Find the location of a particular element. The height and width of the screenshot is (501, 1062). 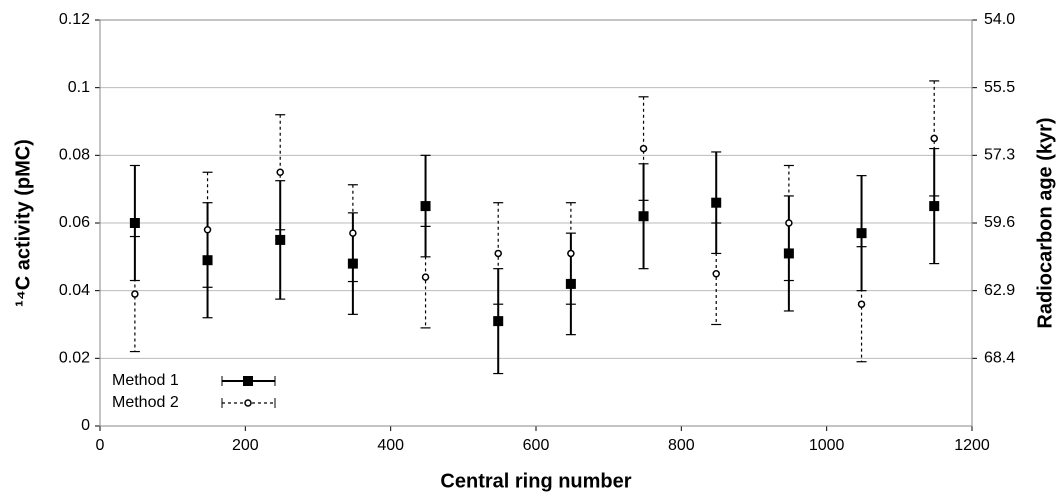

y2-tick-label: 54.0 is located at coordinates (999, 19).